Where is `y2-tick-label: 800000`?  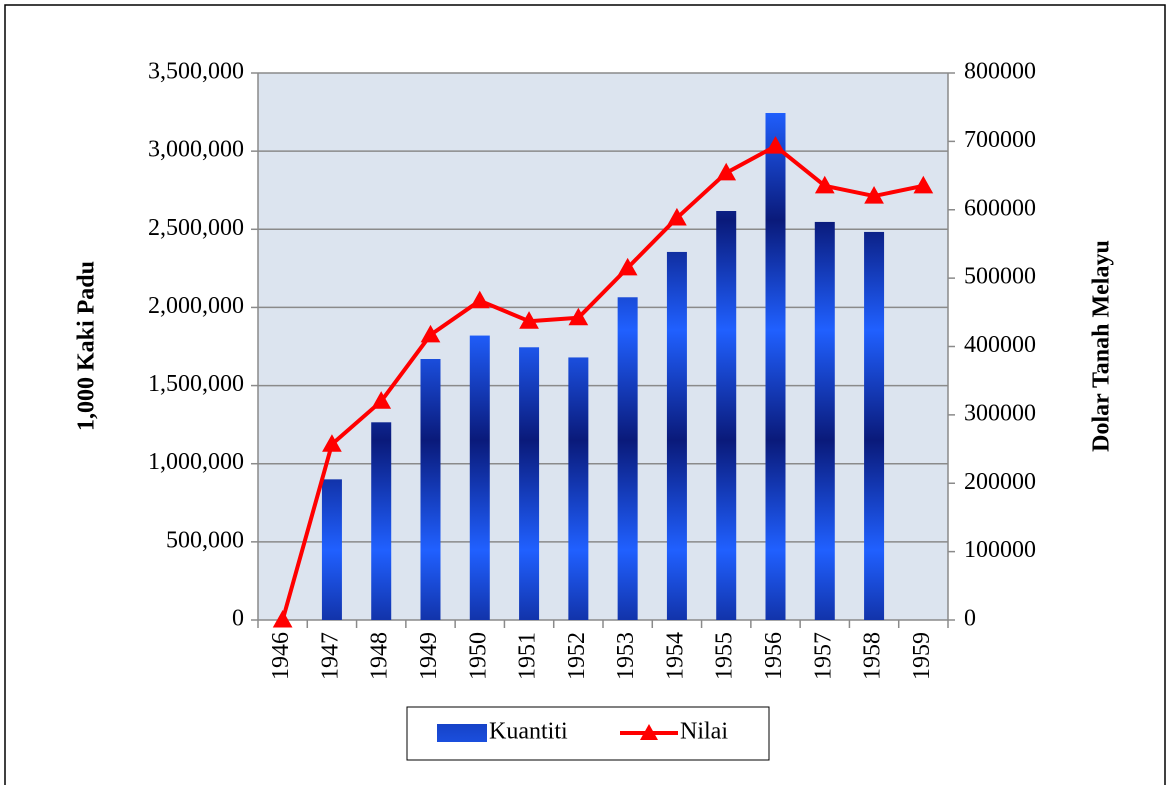
y2-tick-label: 800000 is located at coordinates (1000, 72).